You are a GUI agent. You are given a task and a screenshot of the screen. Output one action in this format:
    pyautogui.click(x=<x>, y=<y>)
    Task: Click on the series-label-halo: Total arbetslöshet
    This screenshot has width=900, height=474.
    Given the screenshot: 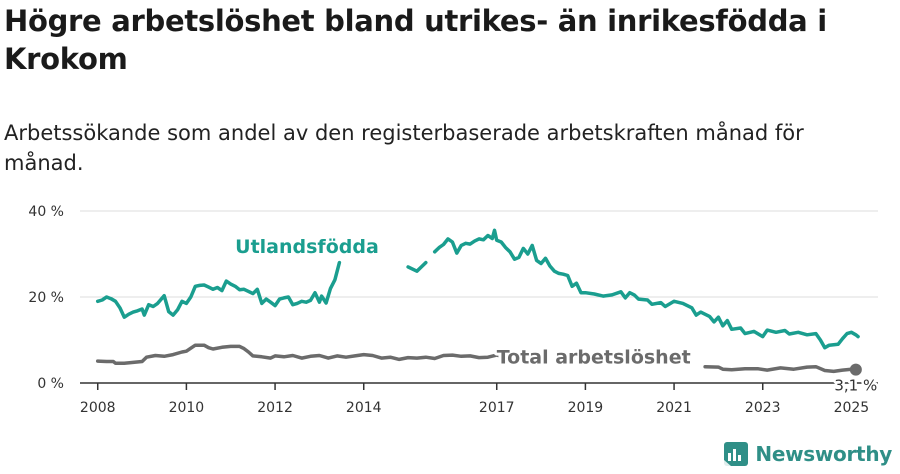 What is the action you would take?
    pyautogui.click(x=594, y=358)
    